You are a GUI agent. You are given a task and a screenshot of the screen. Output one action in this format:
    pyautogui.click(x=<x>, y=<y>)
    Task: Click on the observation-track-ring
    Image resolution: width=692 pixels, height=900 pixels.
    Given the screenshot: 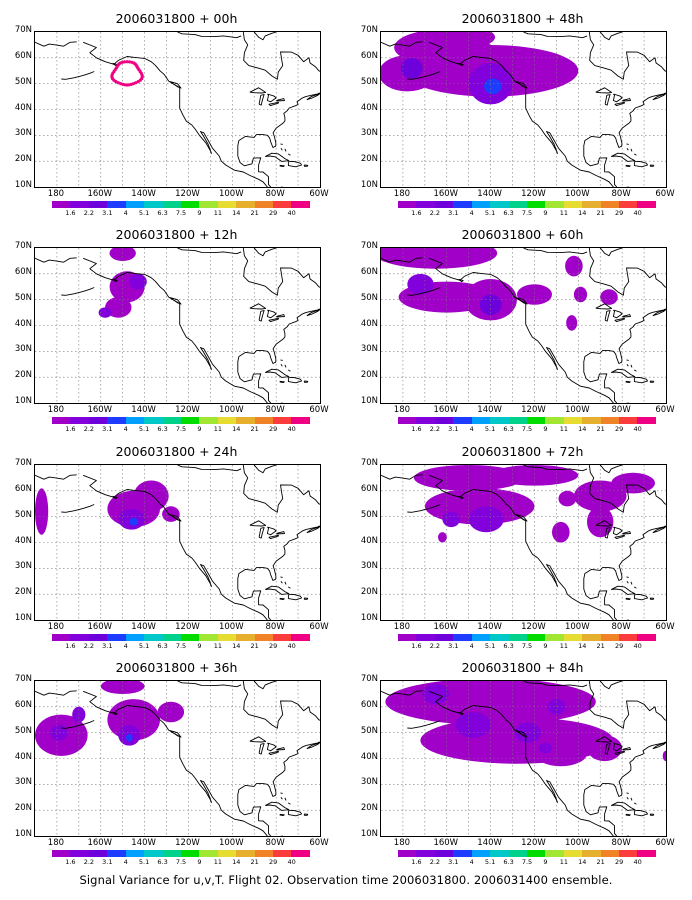 What is the action you would take?
    pyautogui.click(x=127, y=73)
    